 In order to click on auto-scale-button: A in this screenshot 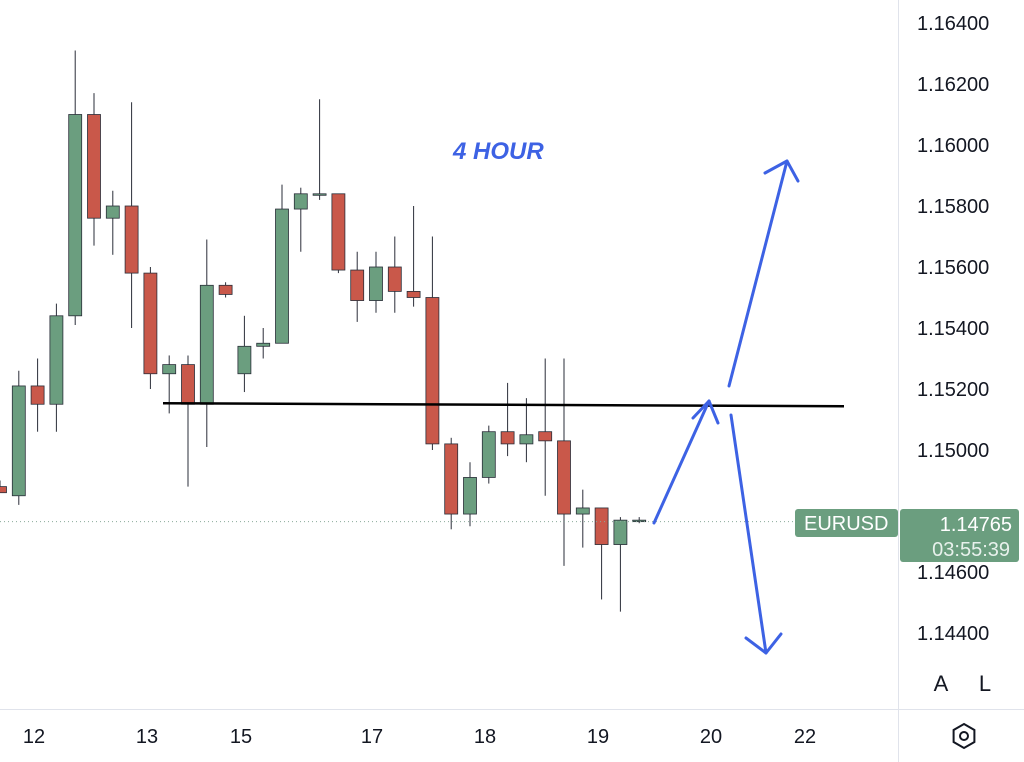, I will do `click(941, 684)`.